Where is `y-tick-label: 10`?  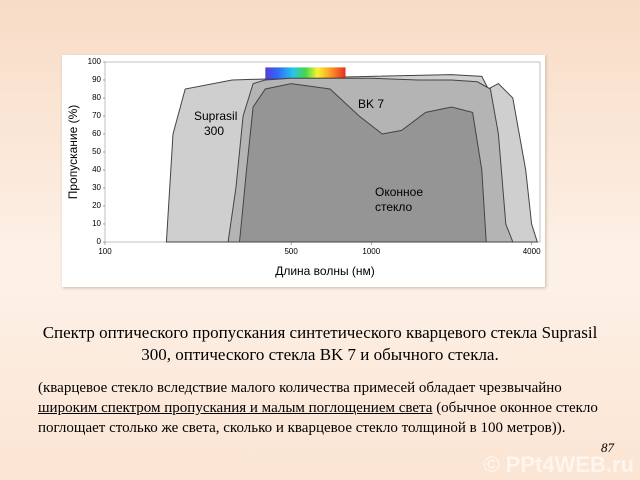
y-tick-label: 10 is located at coordinates (96, 223).